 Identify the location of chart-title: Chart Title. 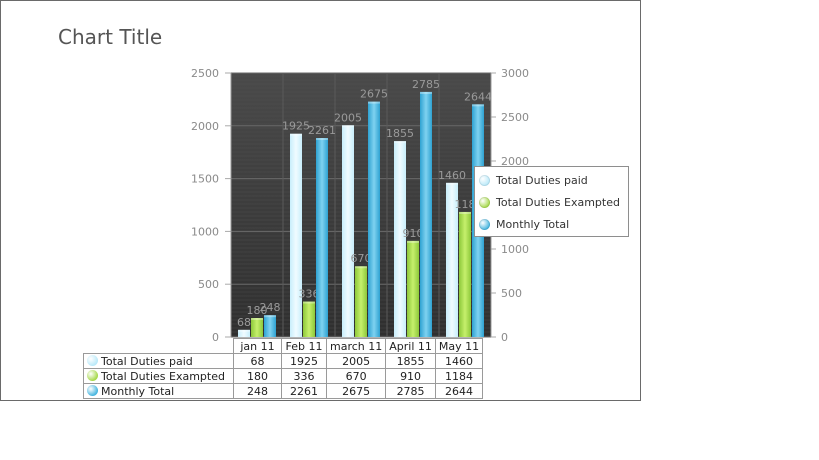
(110, 37).